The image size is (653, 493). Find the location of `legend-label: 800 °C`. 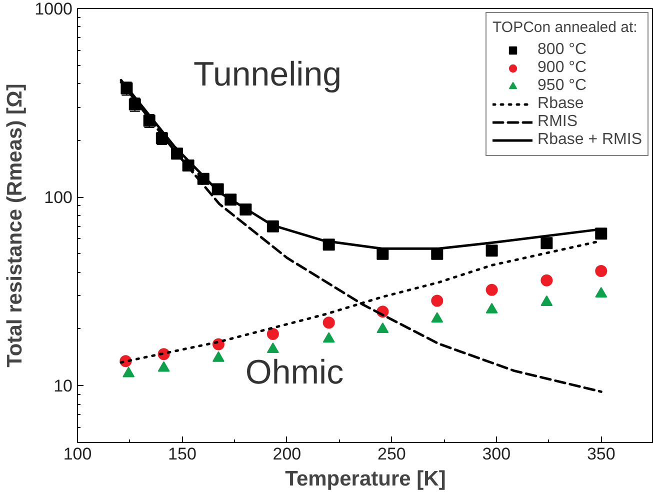

legend-label: 800 °C is located at coordinates (562, 50).